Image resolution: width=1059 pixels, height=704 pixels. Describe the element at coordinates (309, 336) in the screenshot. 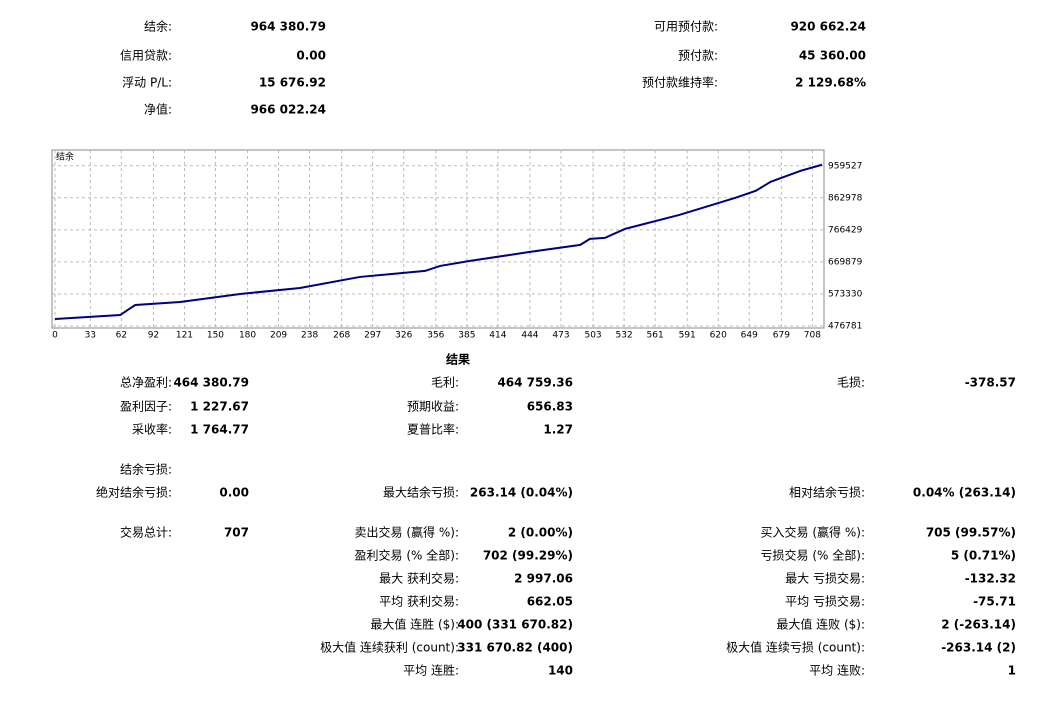

I see `x-tick-label: 238` at that location.